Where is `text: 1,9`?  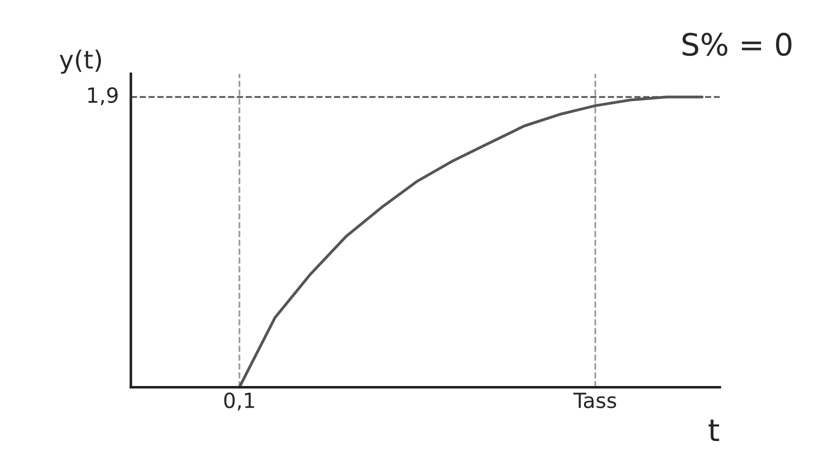
text: 1,9 is located at coordinates (103, 96).